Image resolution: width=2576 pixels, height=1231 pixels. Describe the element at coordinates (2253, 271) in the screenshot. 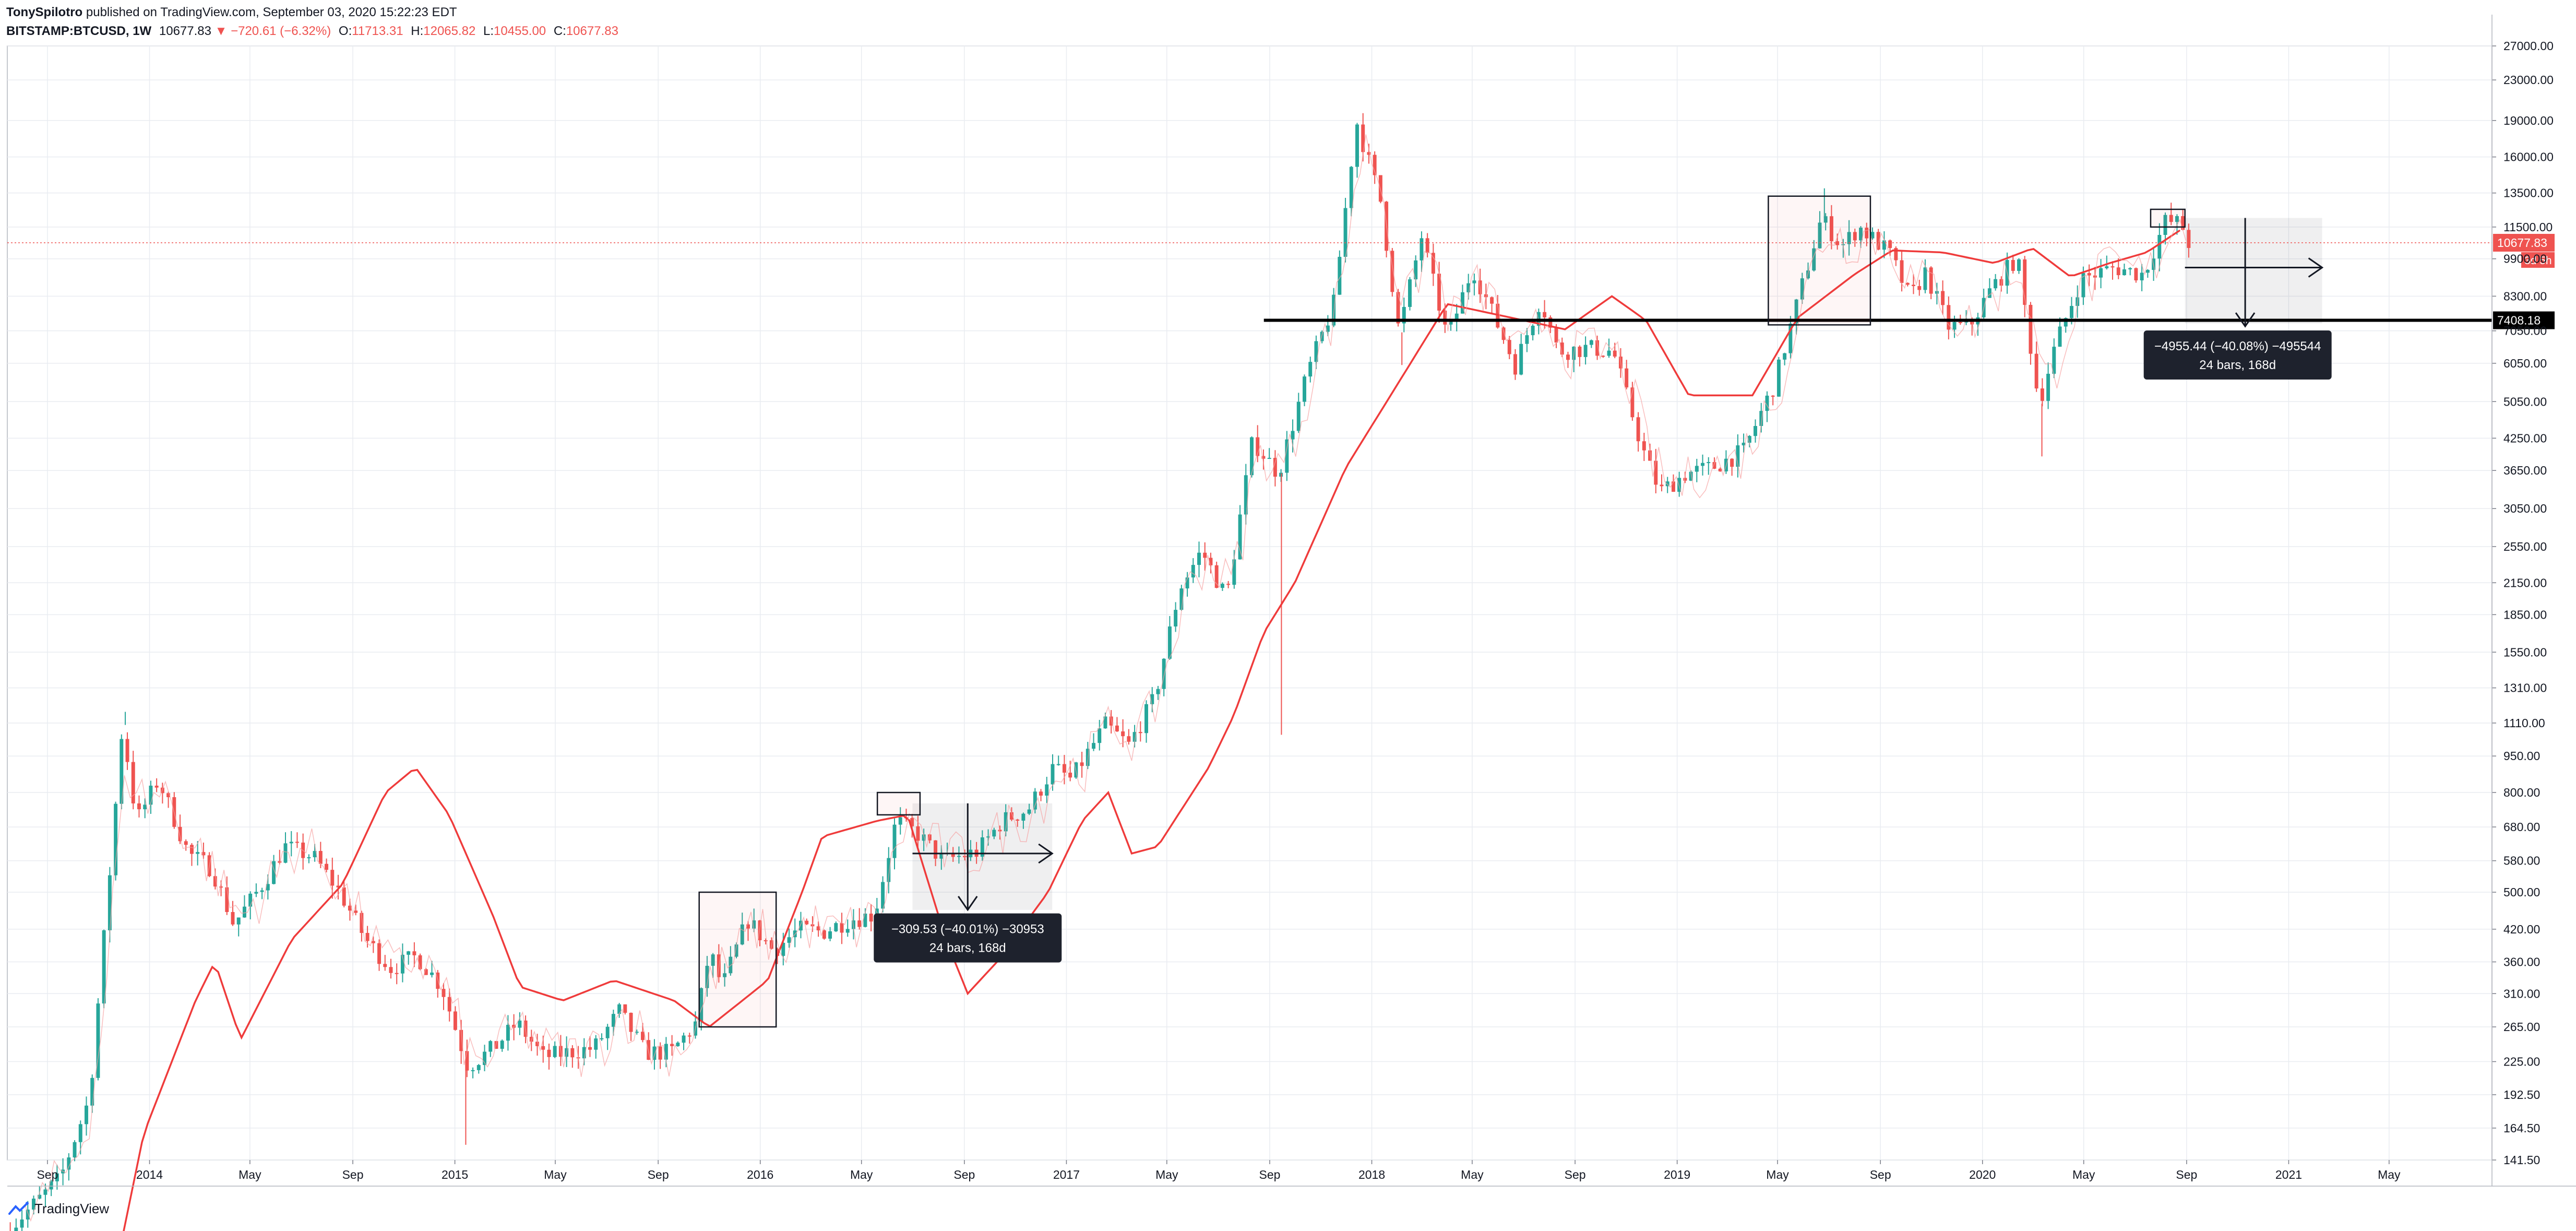

I see `measure-shade` at that location.